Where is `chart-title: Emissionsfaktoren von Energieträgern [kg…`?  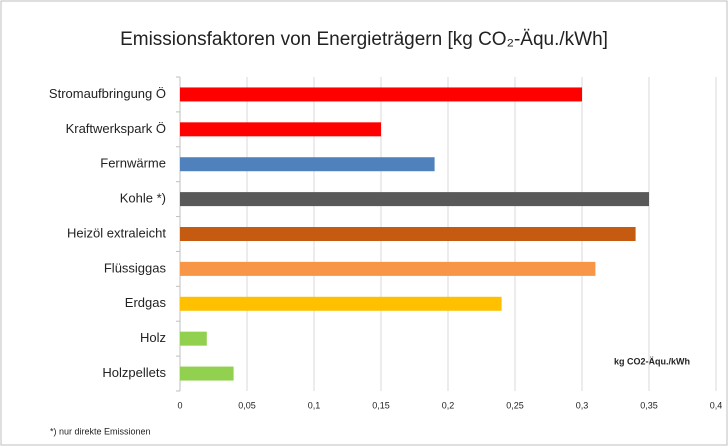
chart-title: Emissionsfaktoren von Energieträgern [kg… is located at coordinates (364, 39).